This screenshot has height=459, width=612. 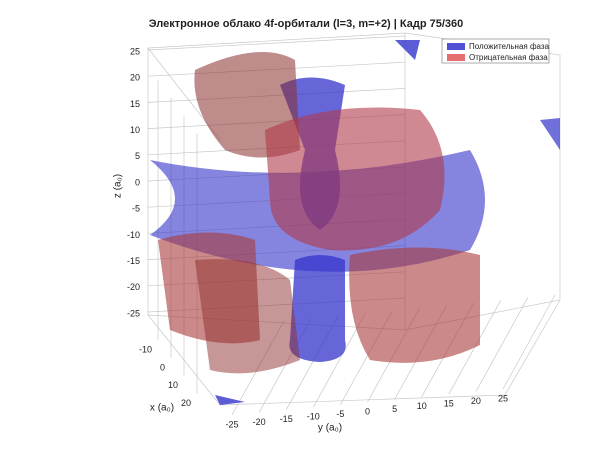 I want to click on y-tick-label: 25, so click(x=503, y=398).